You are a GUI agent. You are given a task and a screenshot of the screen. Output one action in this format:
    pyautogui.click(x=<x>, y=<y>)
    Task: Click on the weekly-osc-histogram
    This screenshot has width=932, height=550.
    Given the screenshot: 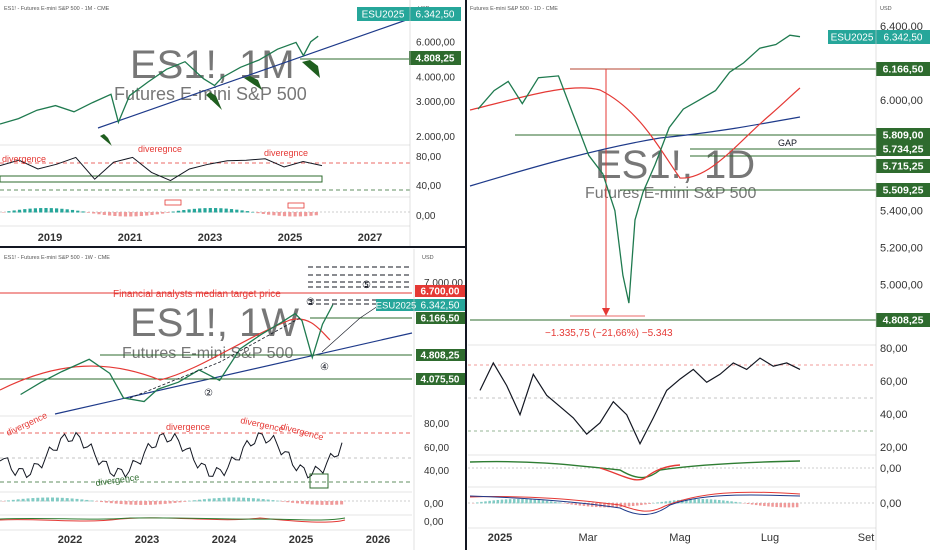 What is the action you would take?
    pyautogui.click(x=173, y=501)
    